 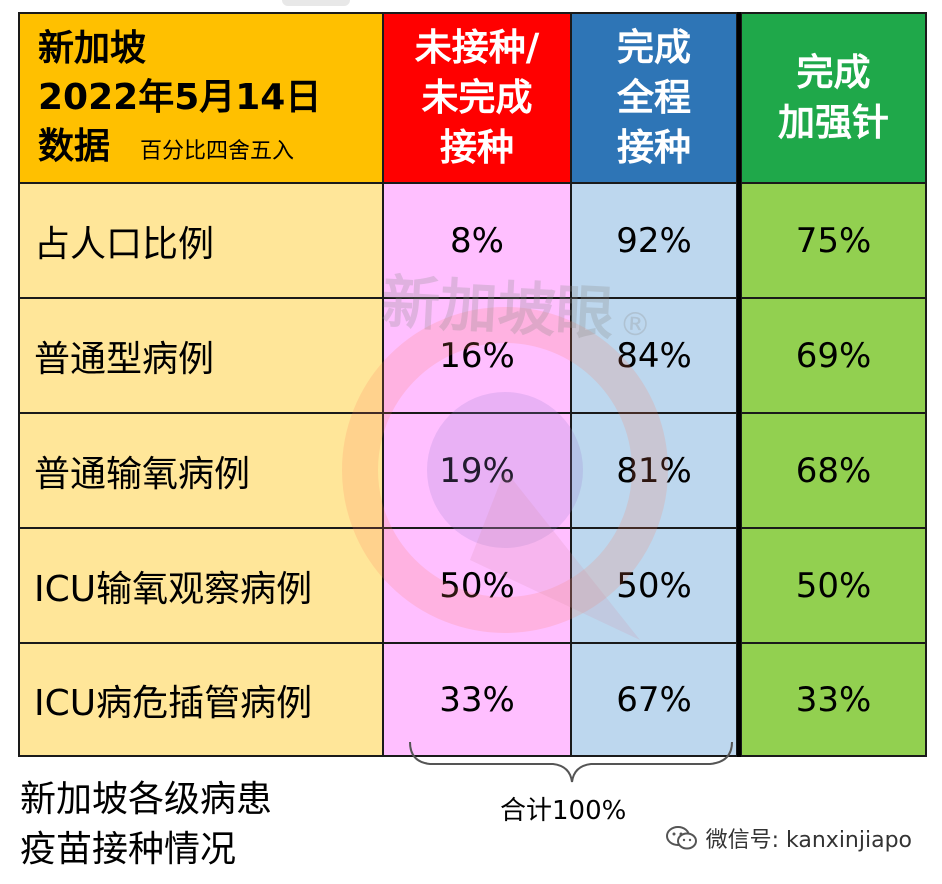 I want to click on cell-unvaccinated: 16%, so click(x=477, y=355).